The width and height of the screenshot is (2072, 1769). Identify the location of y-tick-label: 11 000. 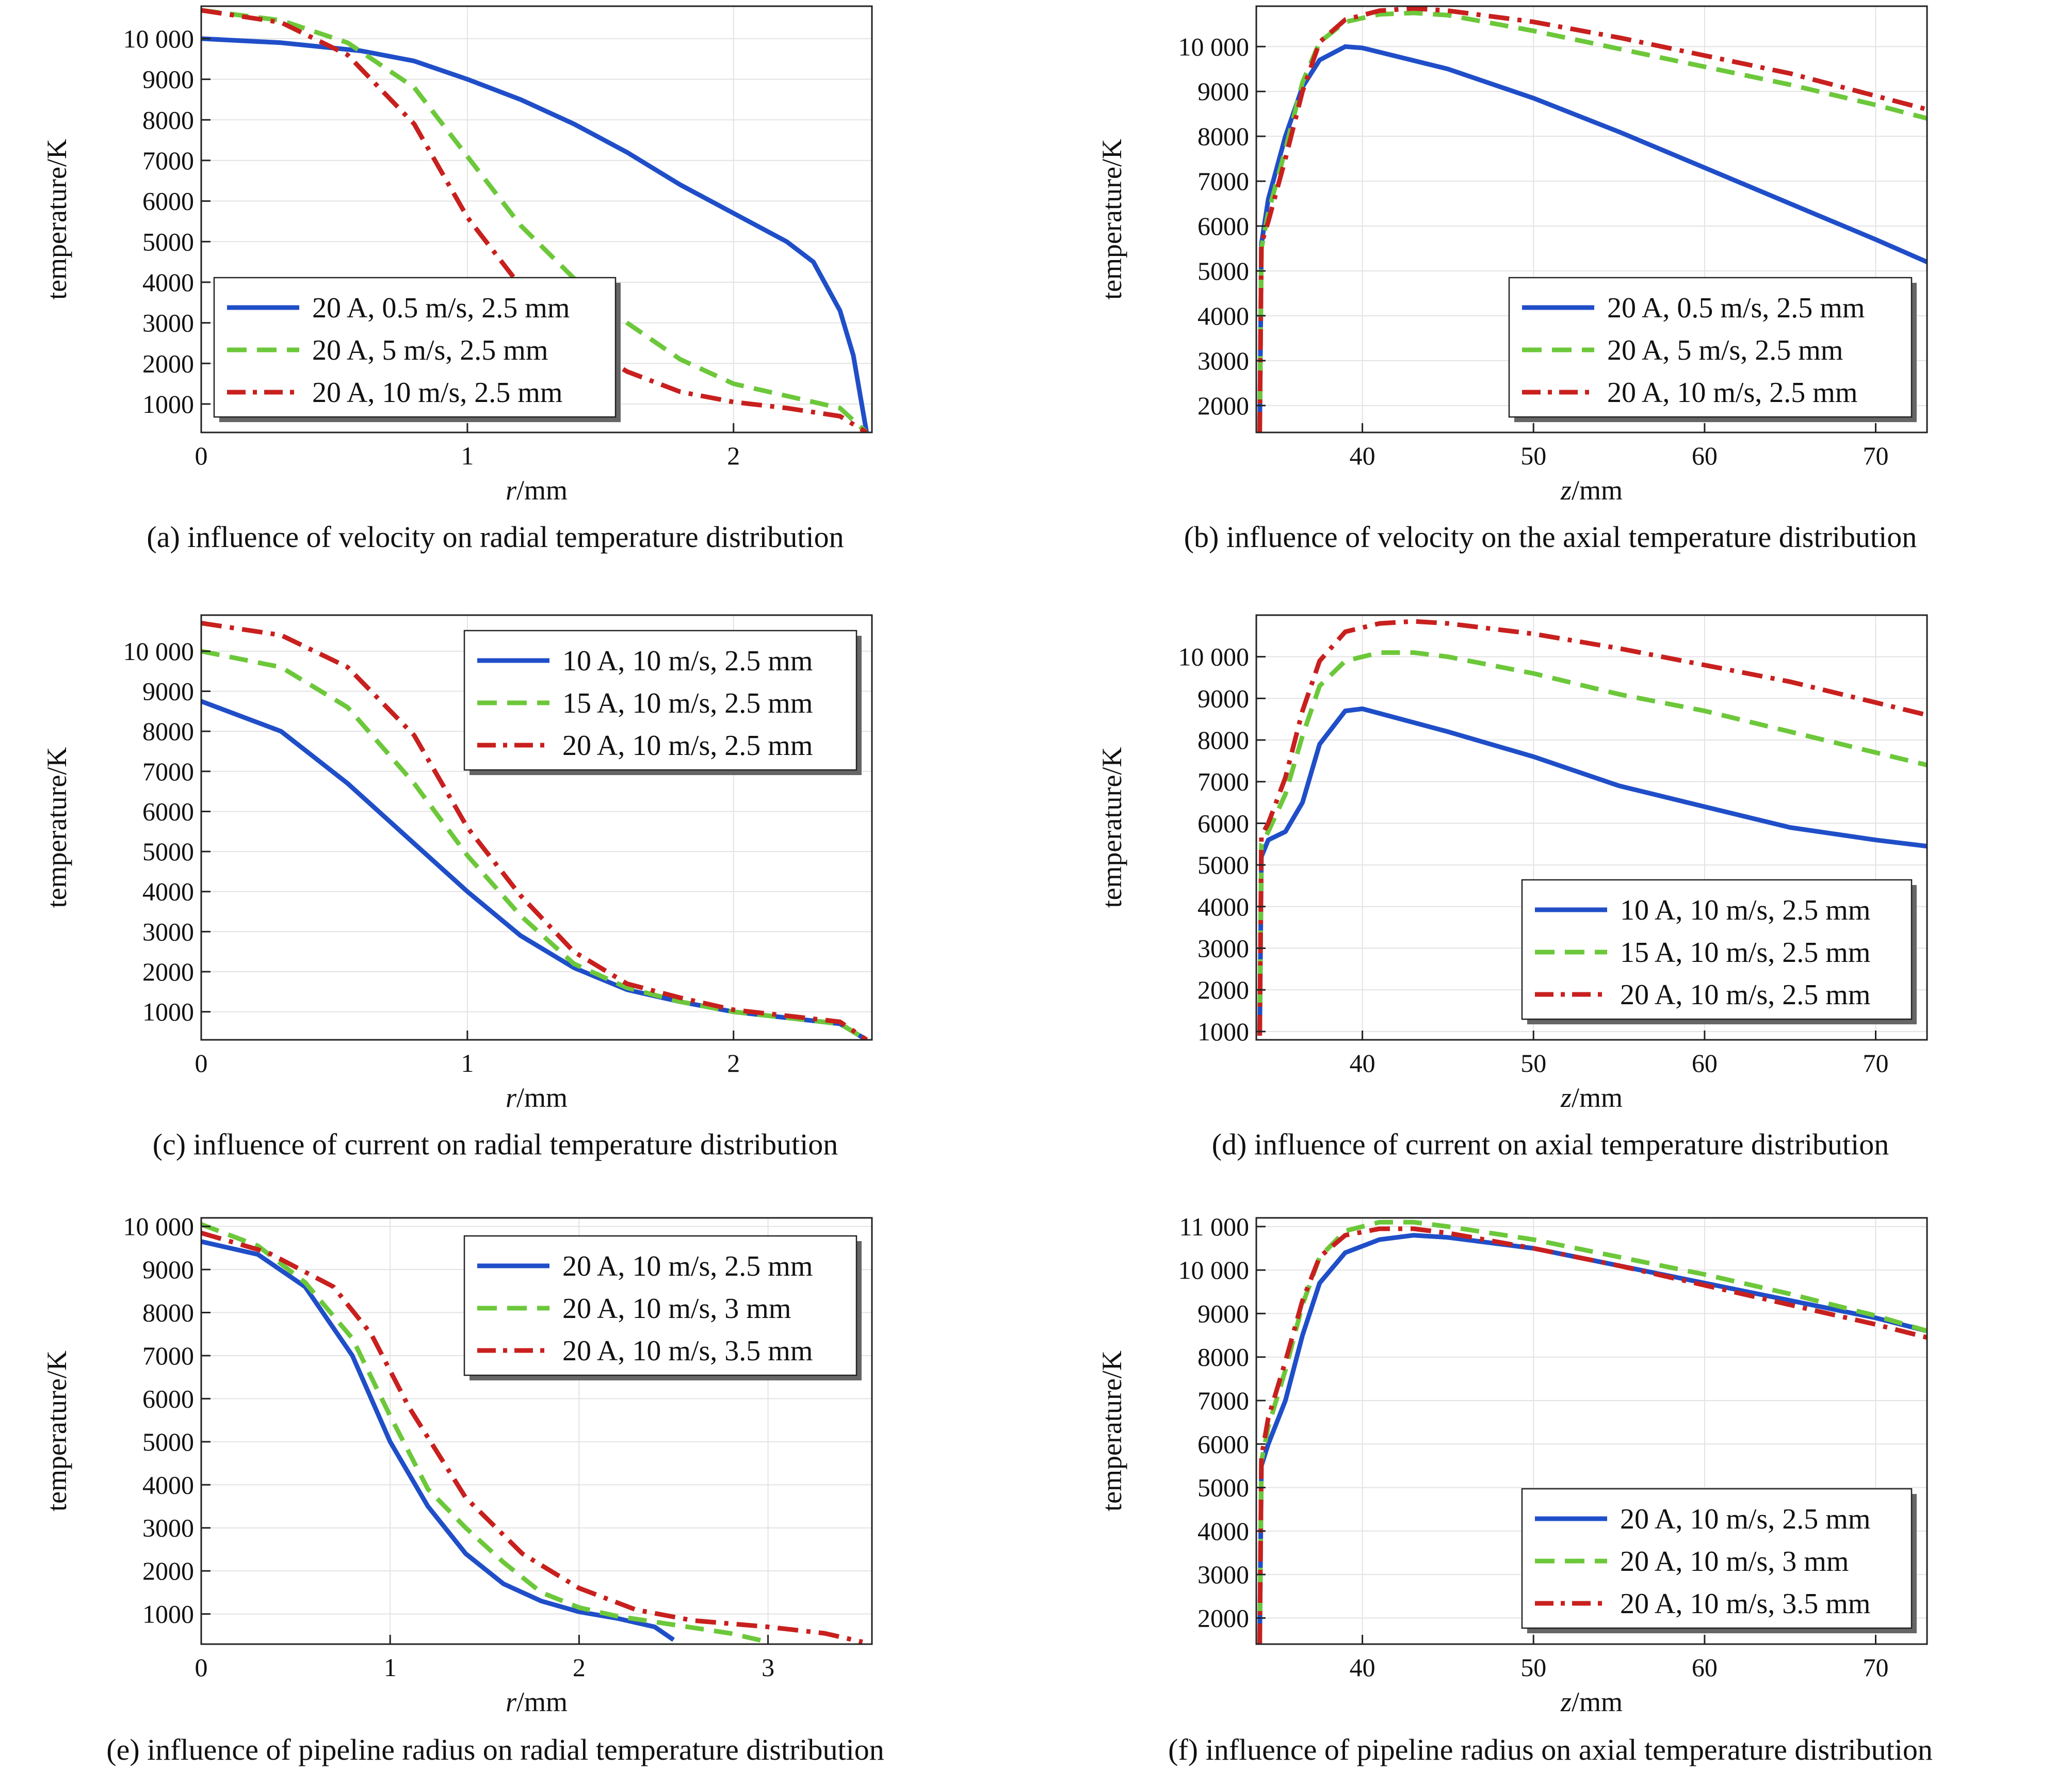
(1214, 1226).